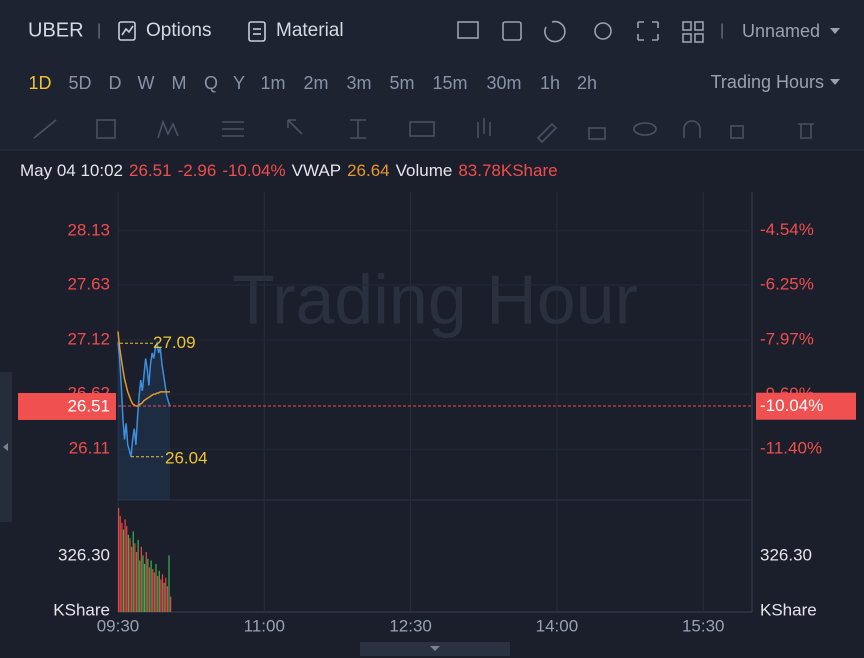 The height and width of the screenshot is (658, 864). What do you see at coordinates (806, 131) in the screenshot?
I see `tool-delete` at bounding box center [806, 131].